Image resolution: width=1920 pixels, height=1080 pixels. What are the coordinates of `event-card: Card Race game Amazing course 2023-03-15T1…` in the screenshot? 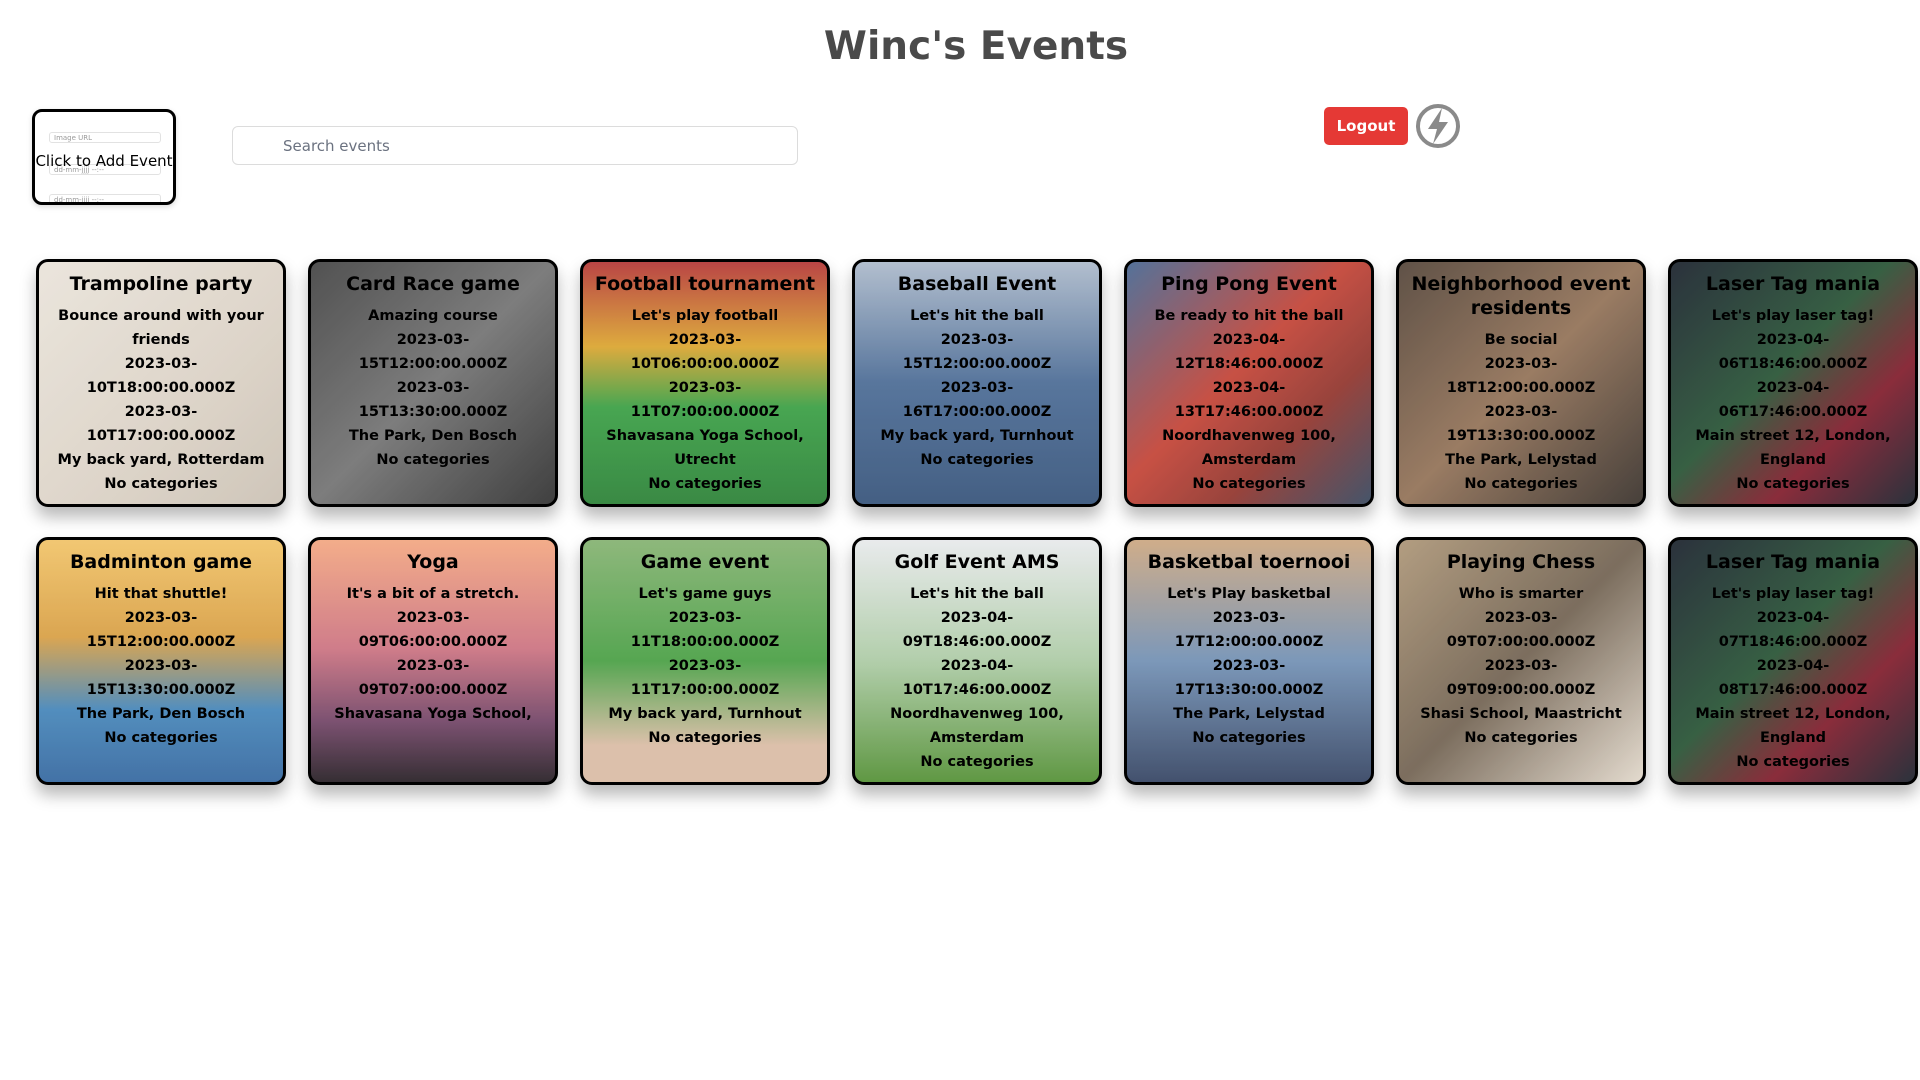 It's located at (433, 383).